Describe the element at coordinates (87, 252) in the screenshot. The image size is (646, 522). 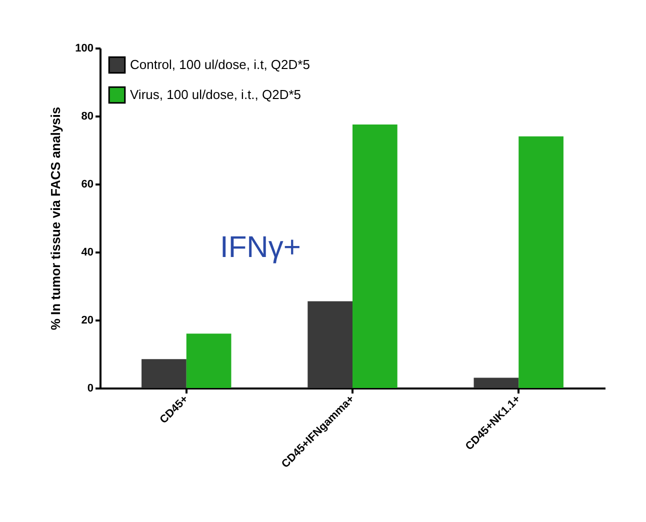
I see `y-tick-label: 40` at that location.